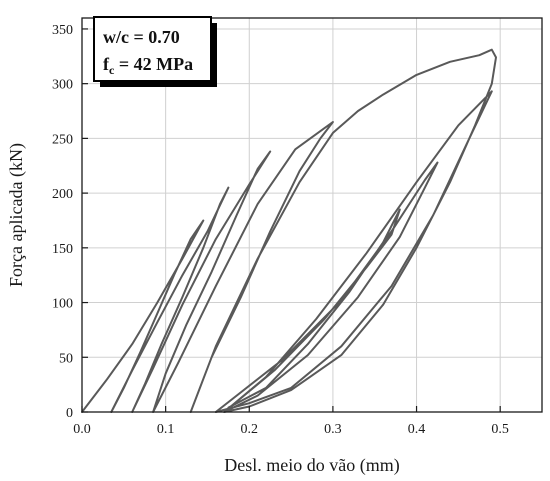 This screenshot has width=550, height=481. What do you see at coordinates (62, 85) in the screenshot?
I see `y-tick-label: 300` at bounding box center [62, 85].